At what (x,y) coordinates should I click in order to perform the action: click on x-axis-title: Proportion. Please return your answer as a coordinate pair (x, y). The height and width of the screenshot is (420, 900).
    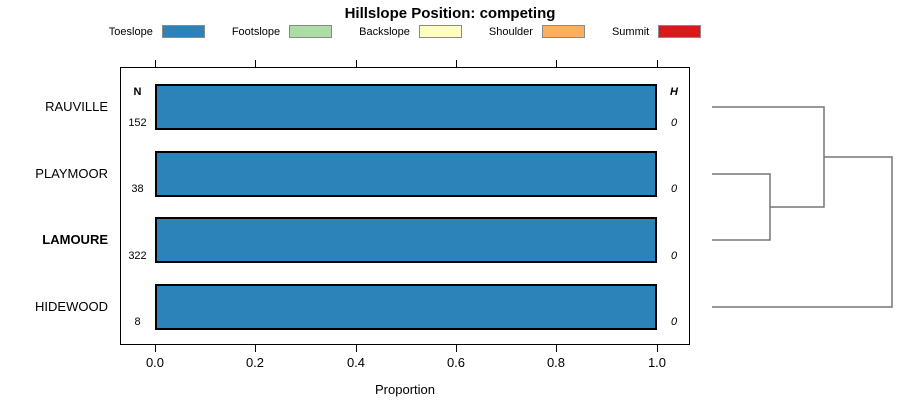
    Looking at the image, I should click on (405, 389).